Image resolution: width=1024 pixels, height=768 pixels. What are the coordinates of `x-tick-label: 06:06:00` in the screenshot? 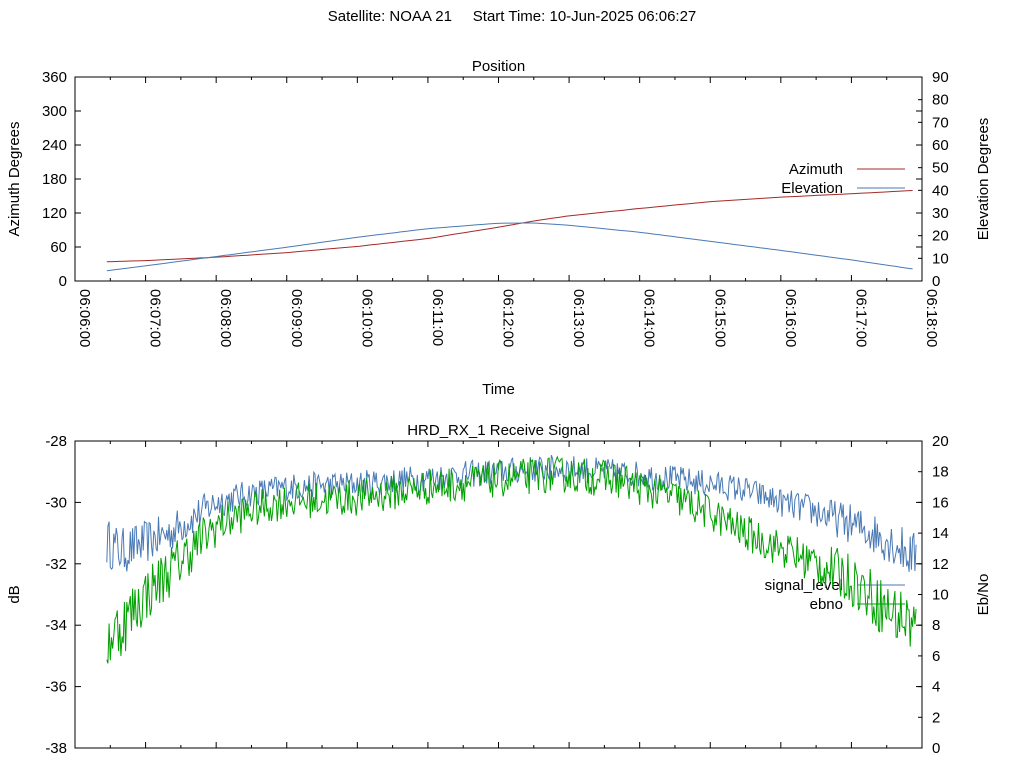 It's located at (84, 318).